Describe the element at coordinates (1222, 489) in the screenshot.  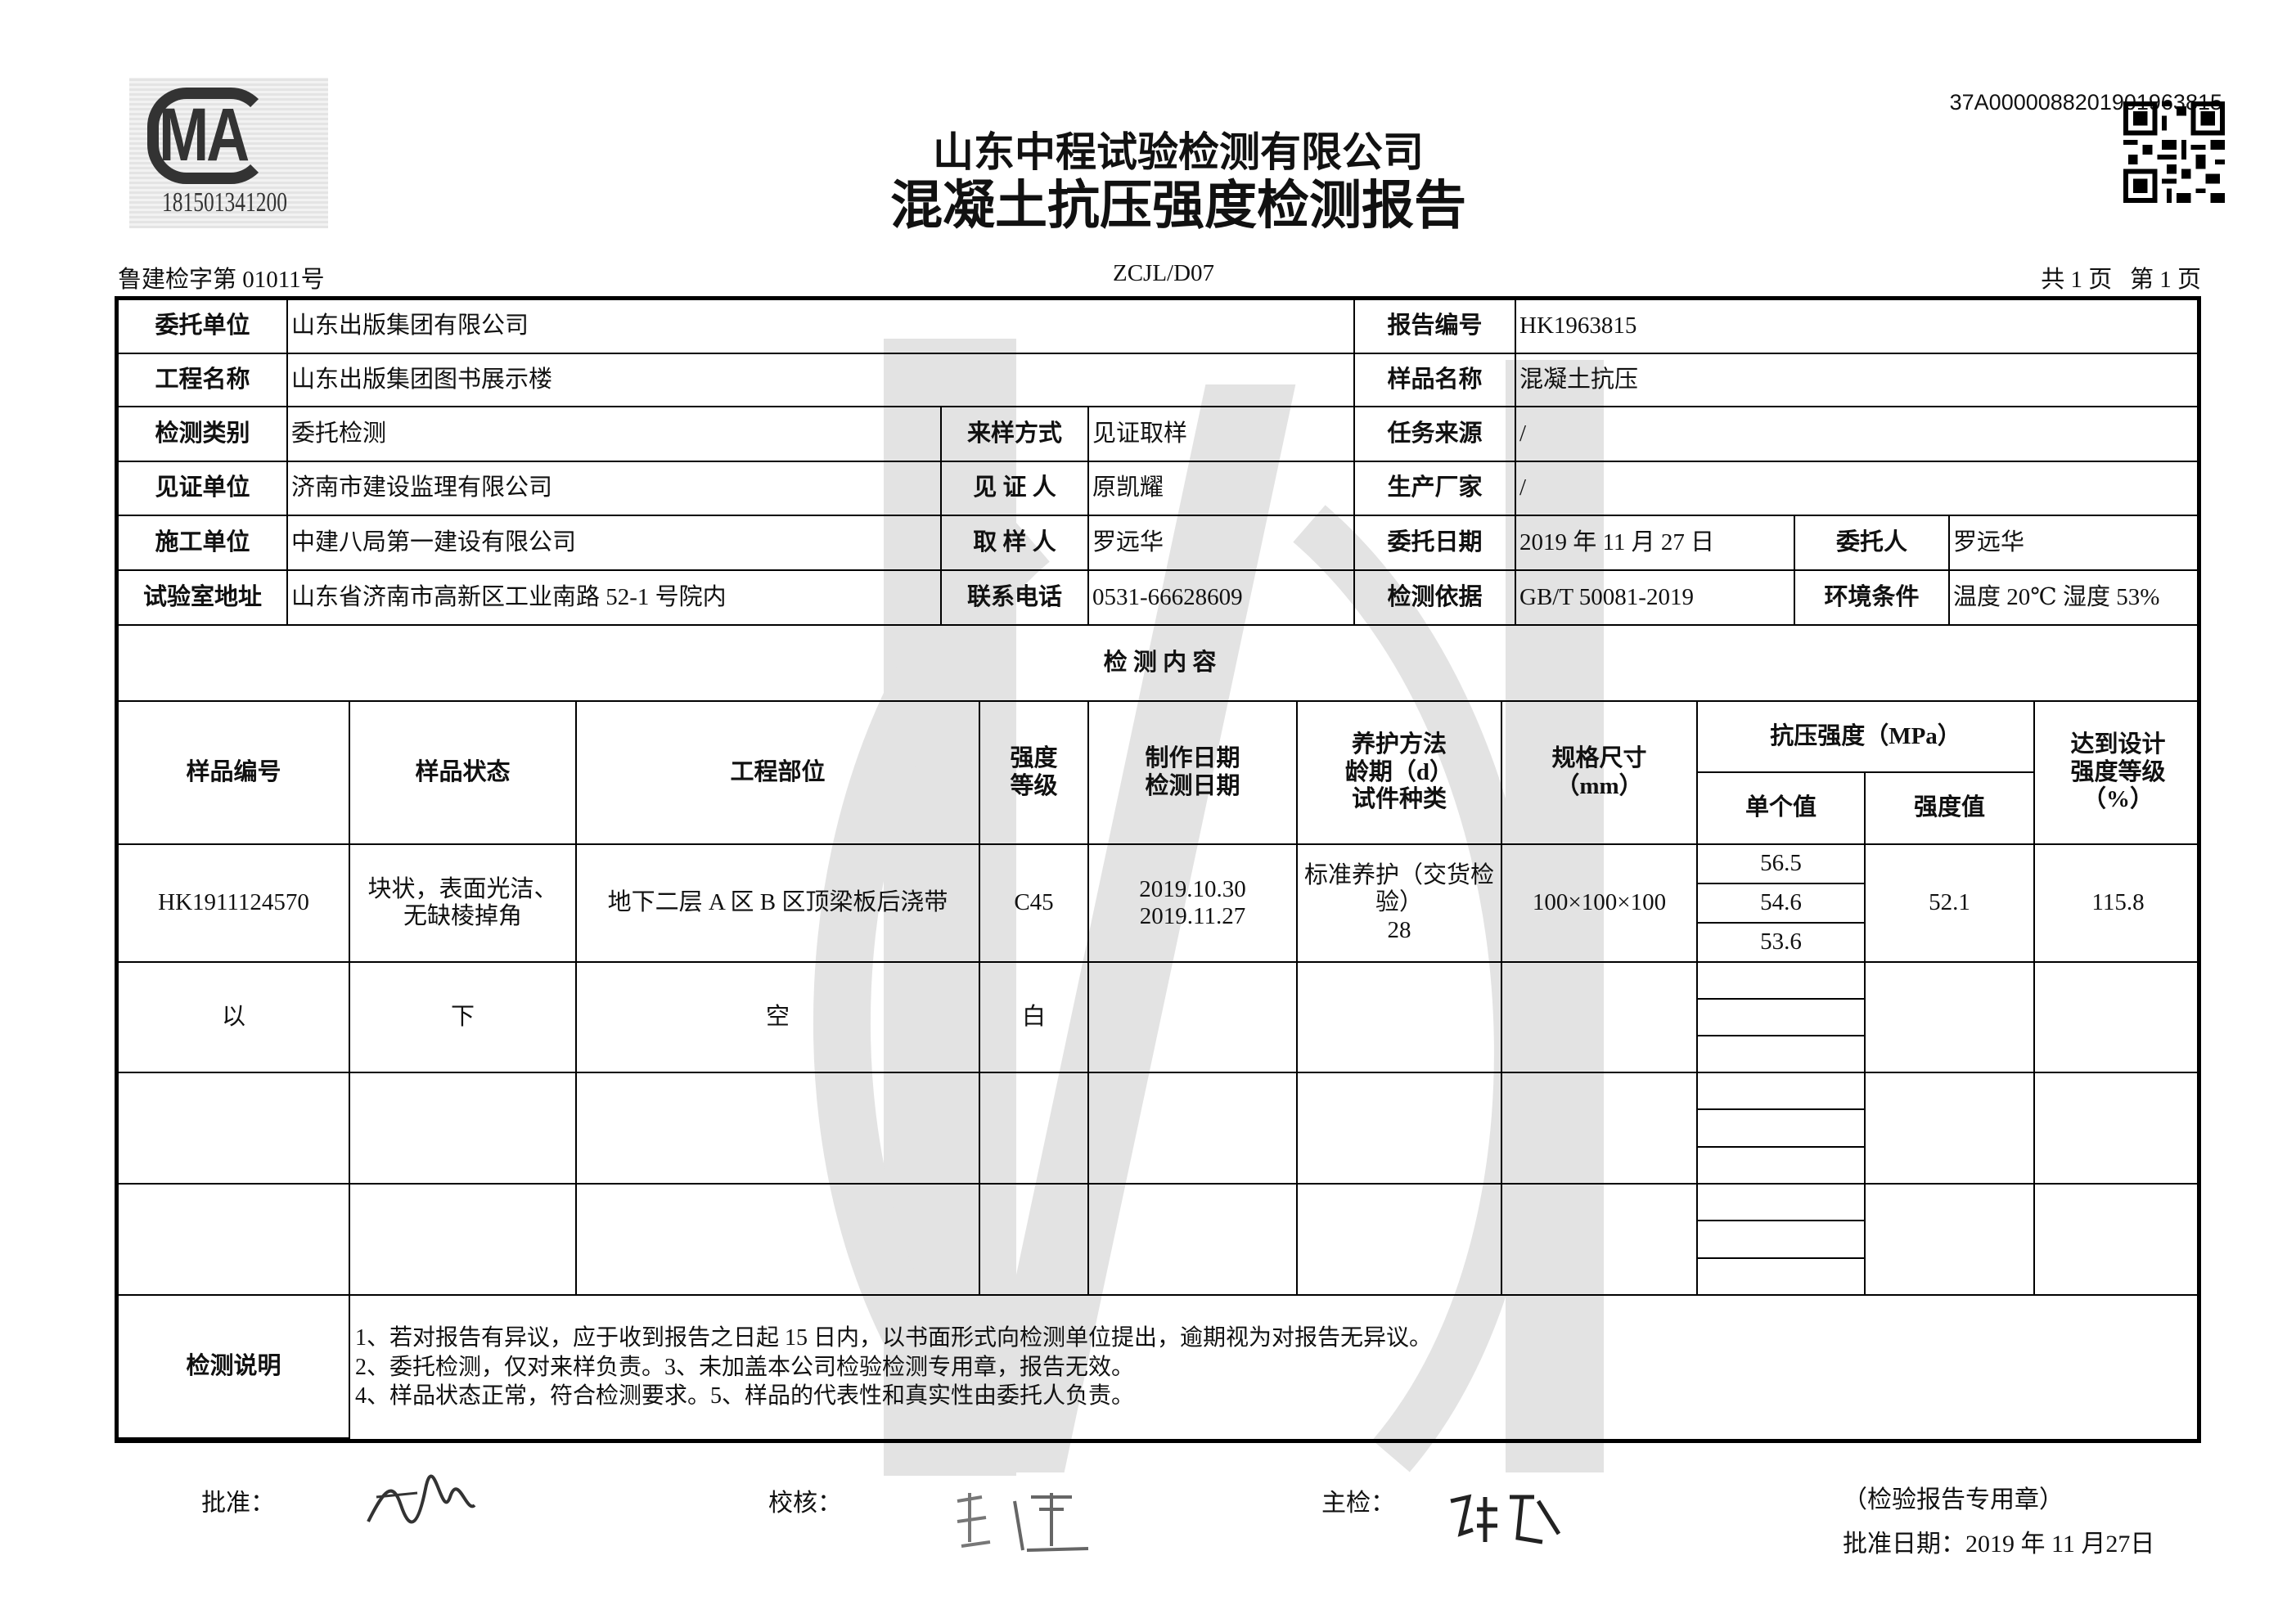
I see `witness-value: 原凯耀` at that location.